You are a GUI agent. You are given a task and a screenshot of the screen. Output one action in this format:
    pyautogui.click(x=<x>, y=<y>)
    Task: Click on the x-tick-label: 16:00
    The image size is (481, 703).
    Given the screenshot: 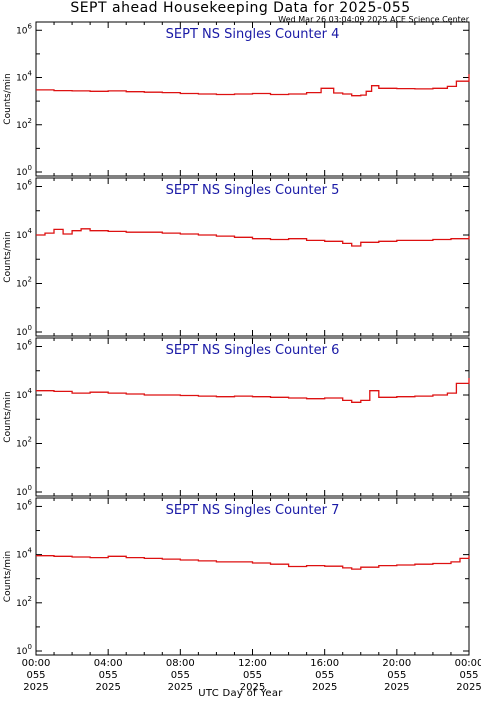 What is the action you would take?
    pyautogui.click(x=324, y=663)
    